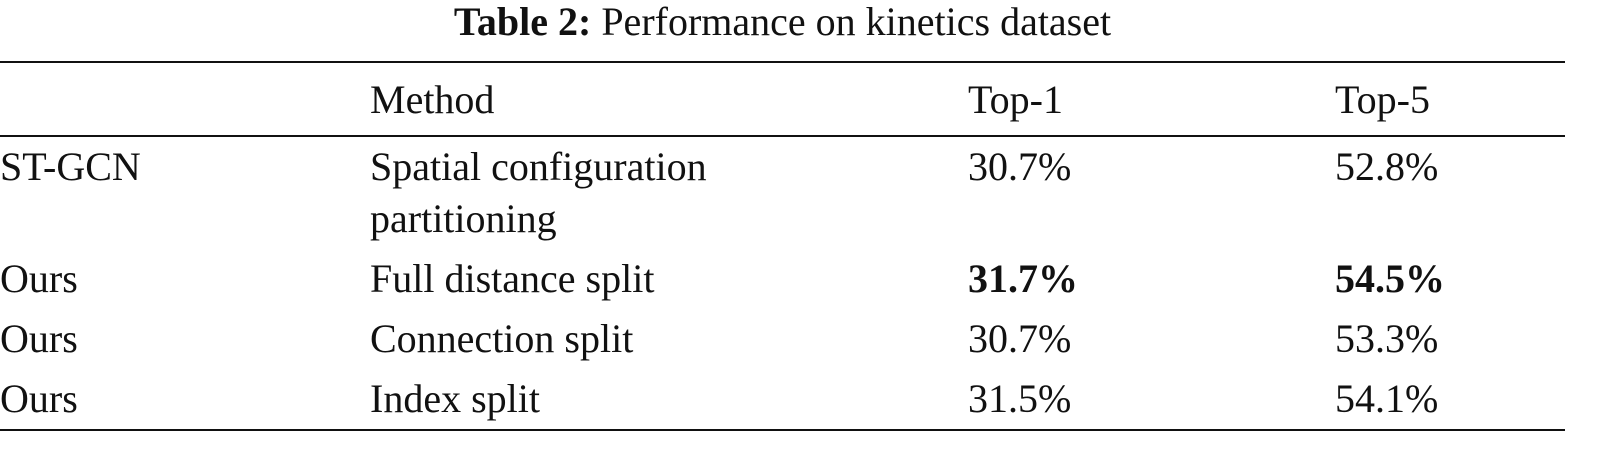 The width and height of the screenshot is (1600, 454). I want to click on table-row: Ours Full distance split 31.7% 54.5%, so click(782, 279).